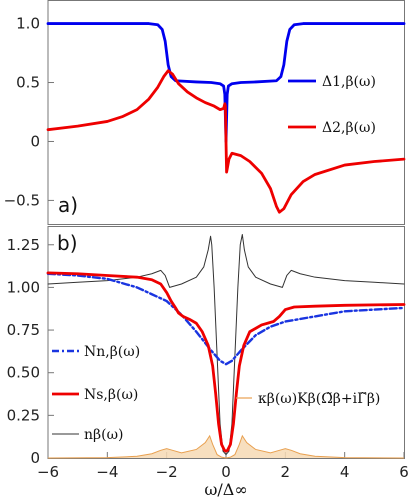 The image size is (409, 504). What do you see at coordinates (112, 352) in the screenshot?
I see `legend-nn-label: Nn,β(ω)` at bounding box center [112, 352].